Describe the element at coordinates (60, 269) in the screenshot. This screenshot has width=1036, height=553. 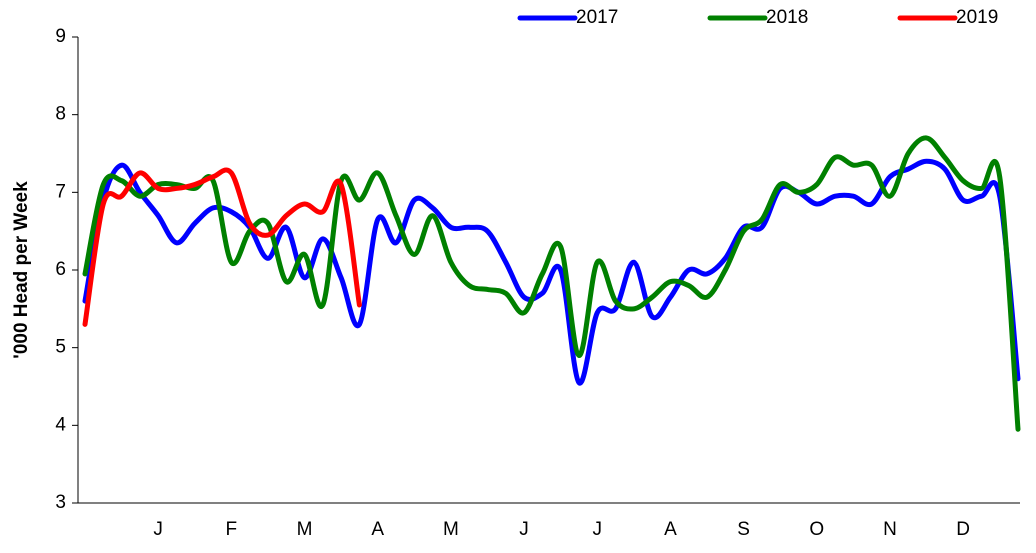
I see `y-tick-label: 6` at that location.